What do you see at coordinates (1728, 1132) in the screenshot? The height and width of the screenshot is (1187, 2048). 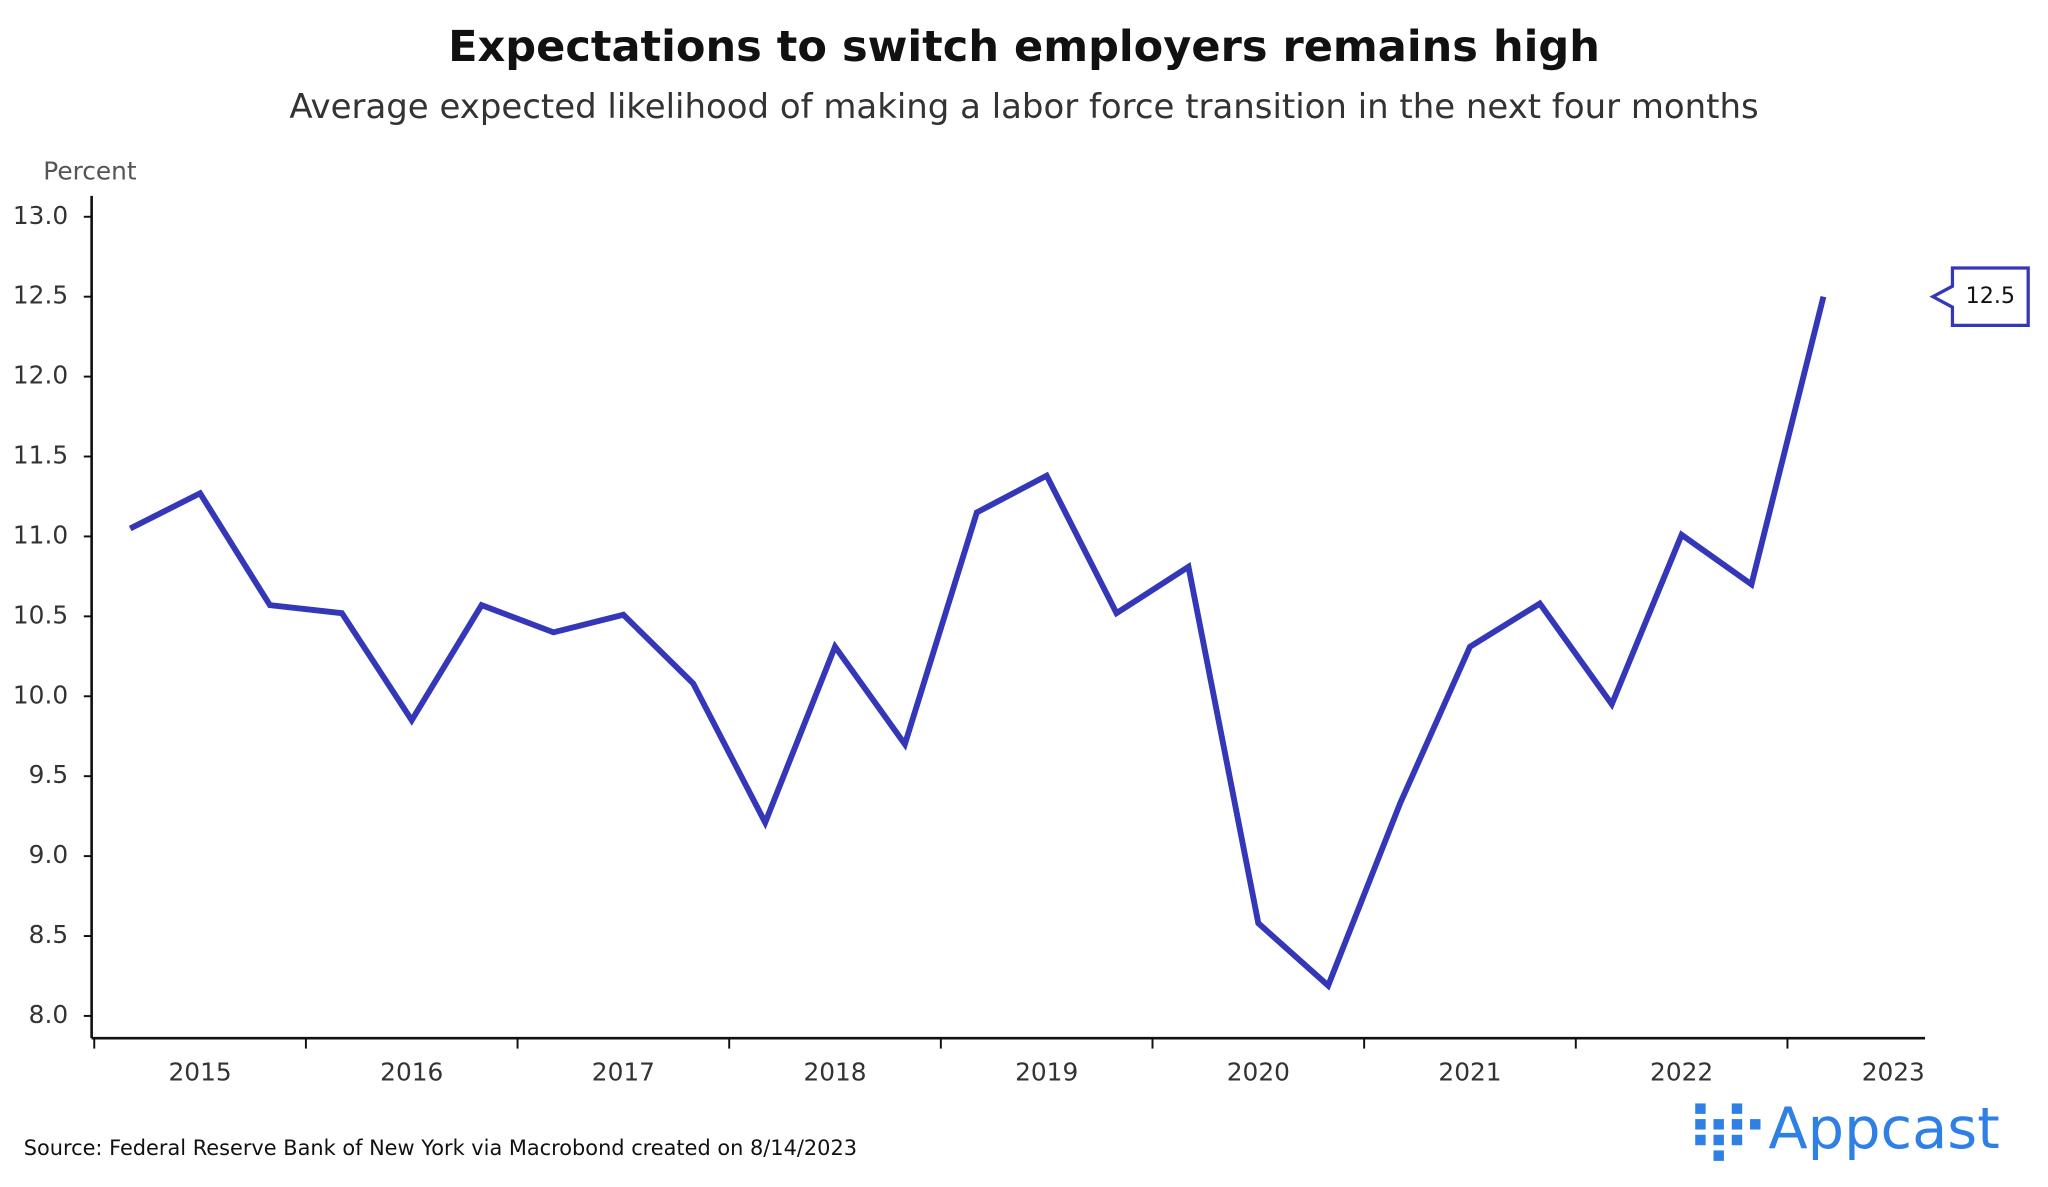 I see `logo-icon` at bounding box center [1728, 1132].